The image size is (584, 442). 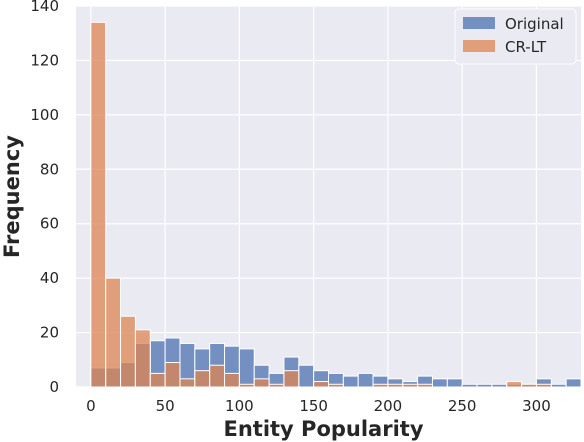 What do you see at coordinates (534, 24) in the screenshot?
I see `legend-label-original: Original` at bounding box center [534, 24].